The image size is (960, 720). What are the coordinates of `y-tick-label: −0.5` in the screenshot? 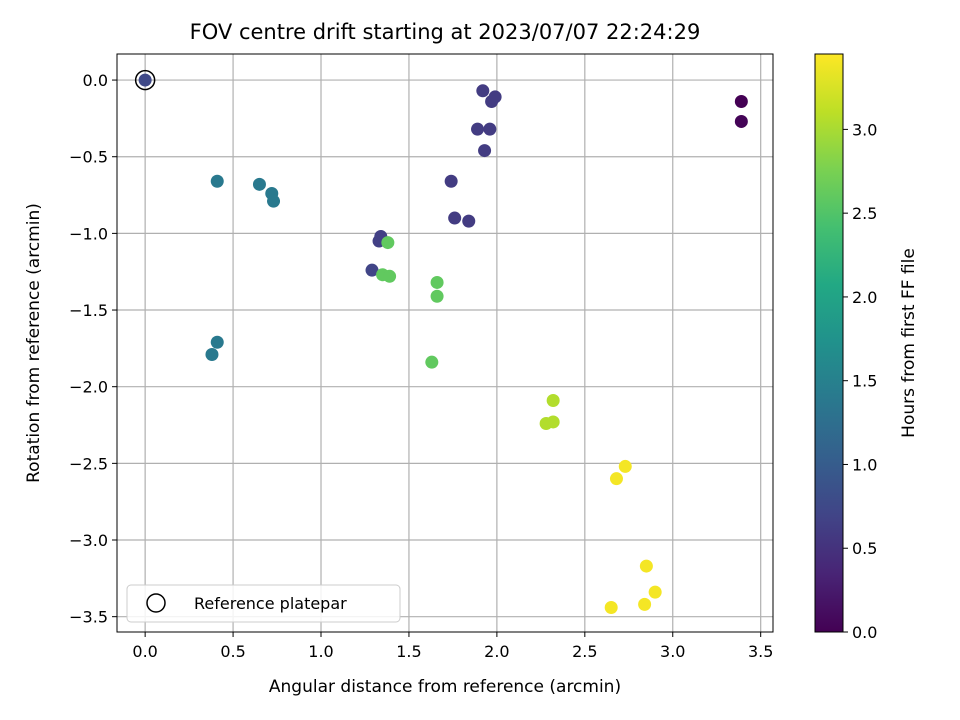 It's located at (88, 157).